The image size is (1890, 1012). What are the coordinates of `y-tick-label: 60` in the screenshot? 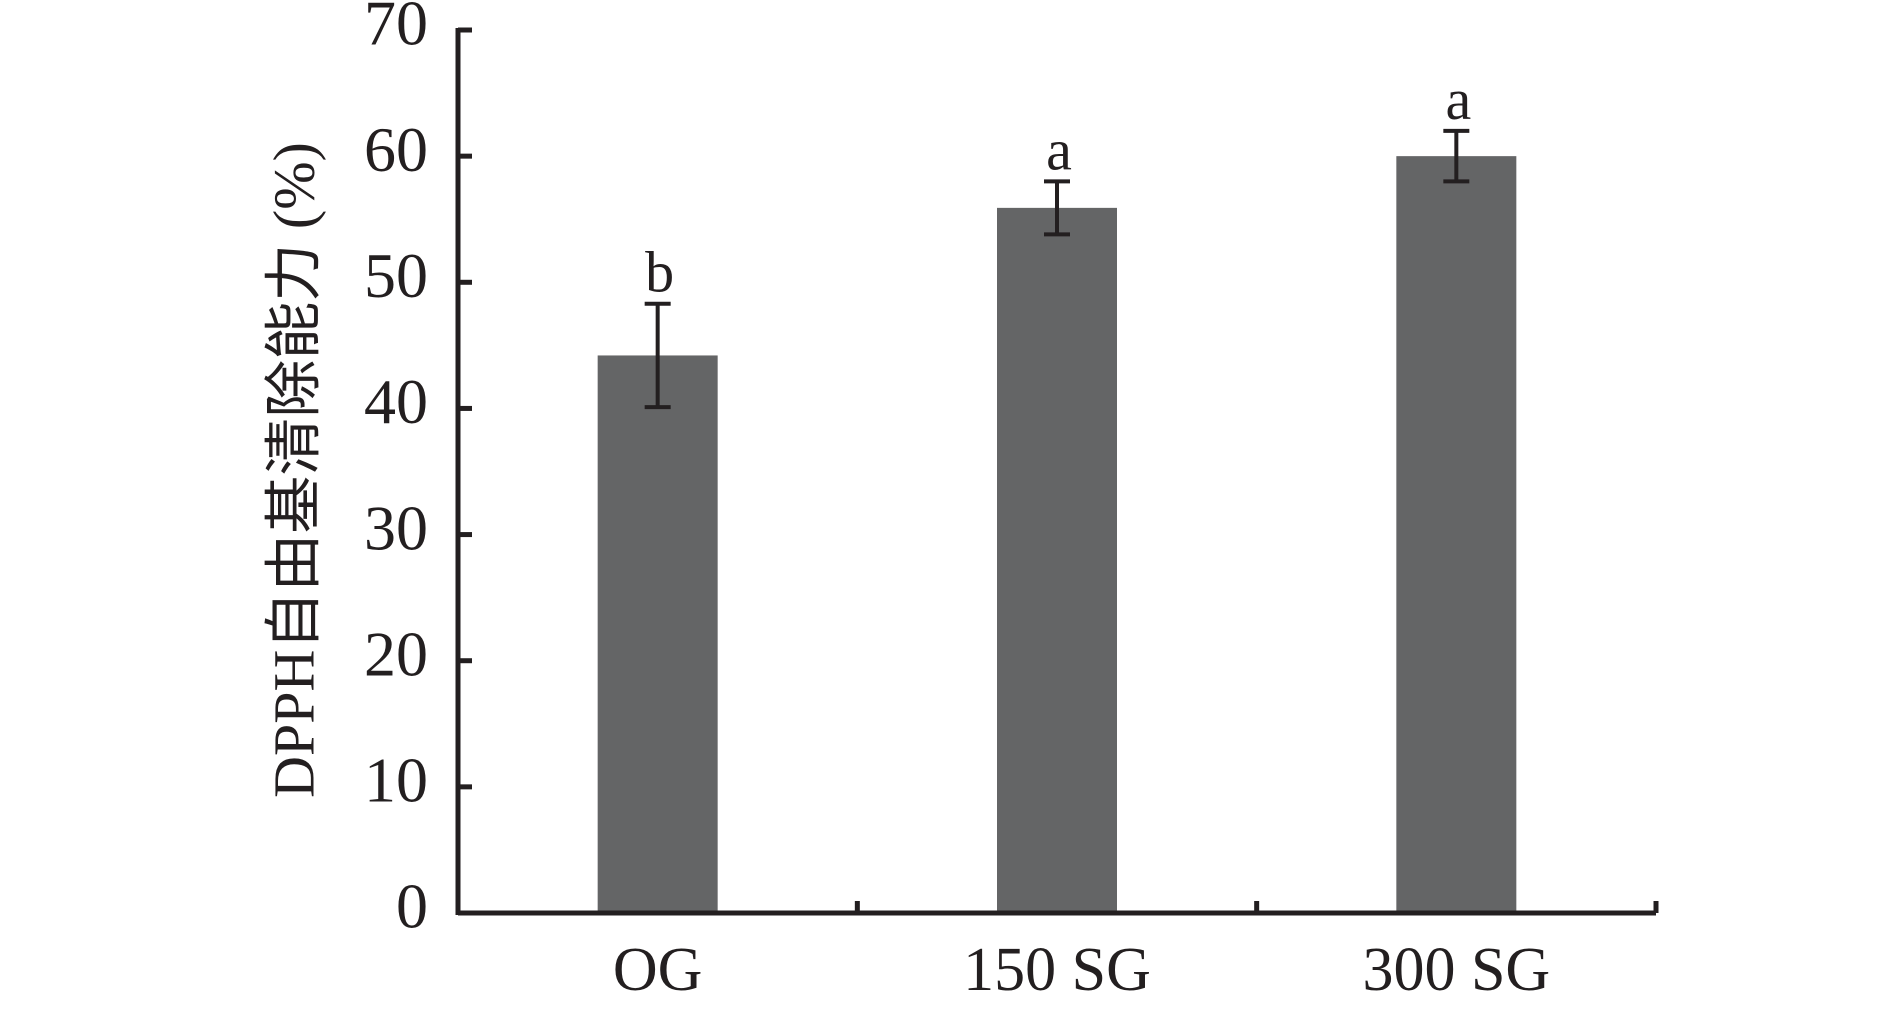 It's located at (396, 149).